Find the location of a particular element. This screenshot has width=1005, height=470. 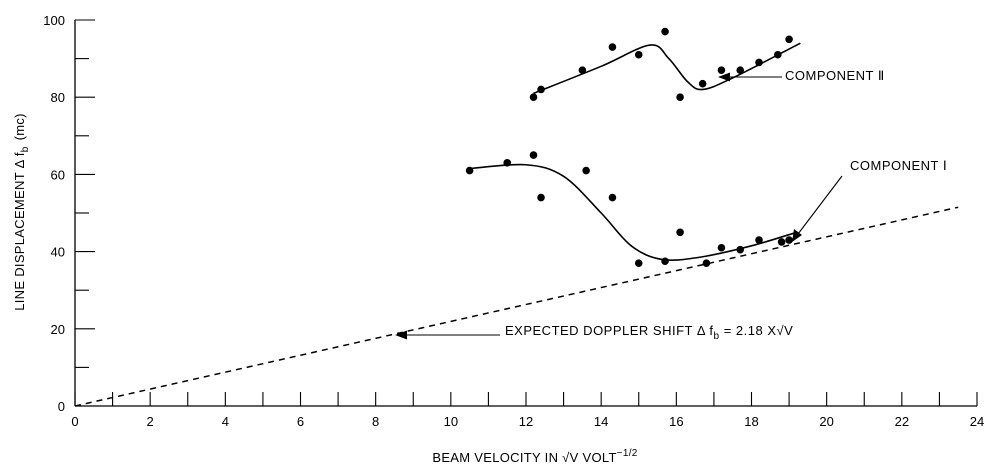

y-axis-title-text: LINE DISPLACEMENT Δ f is located at coordinates (19, 231).